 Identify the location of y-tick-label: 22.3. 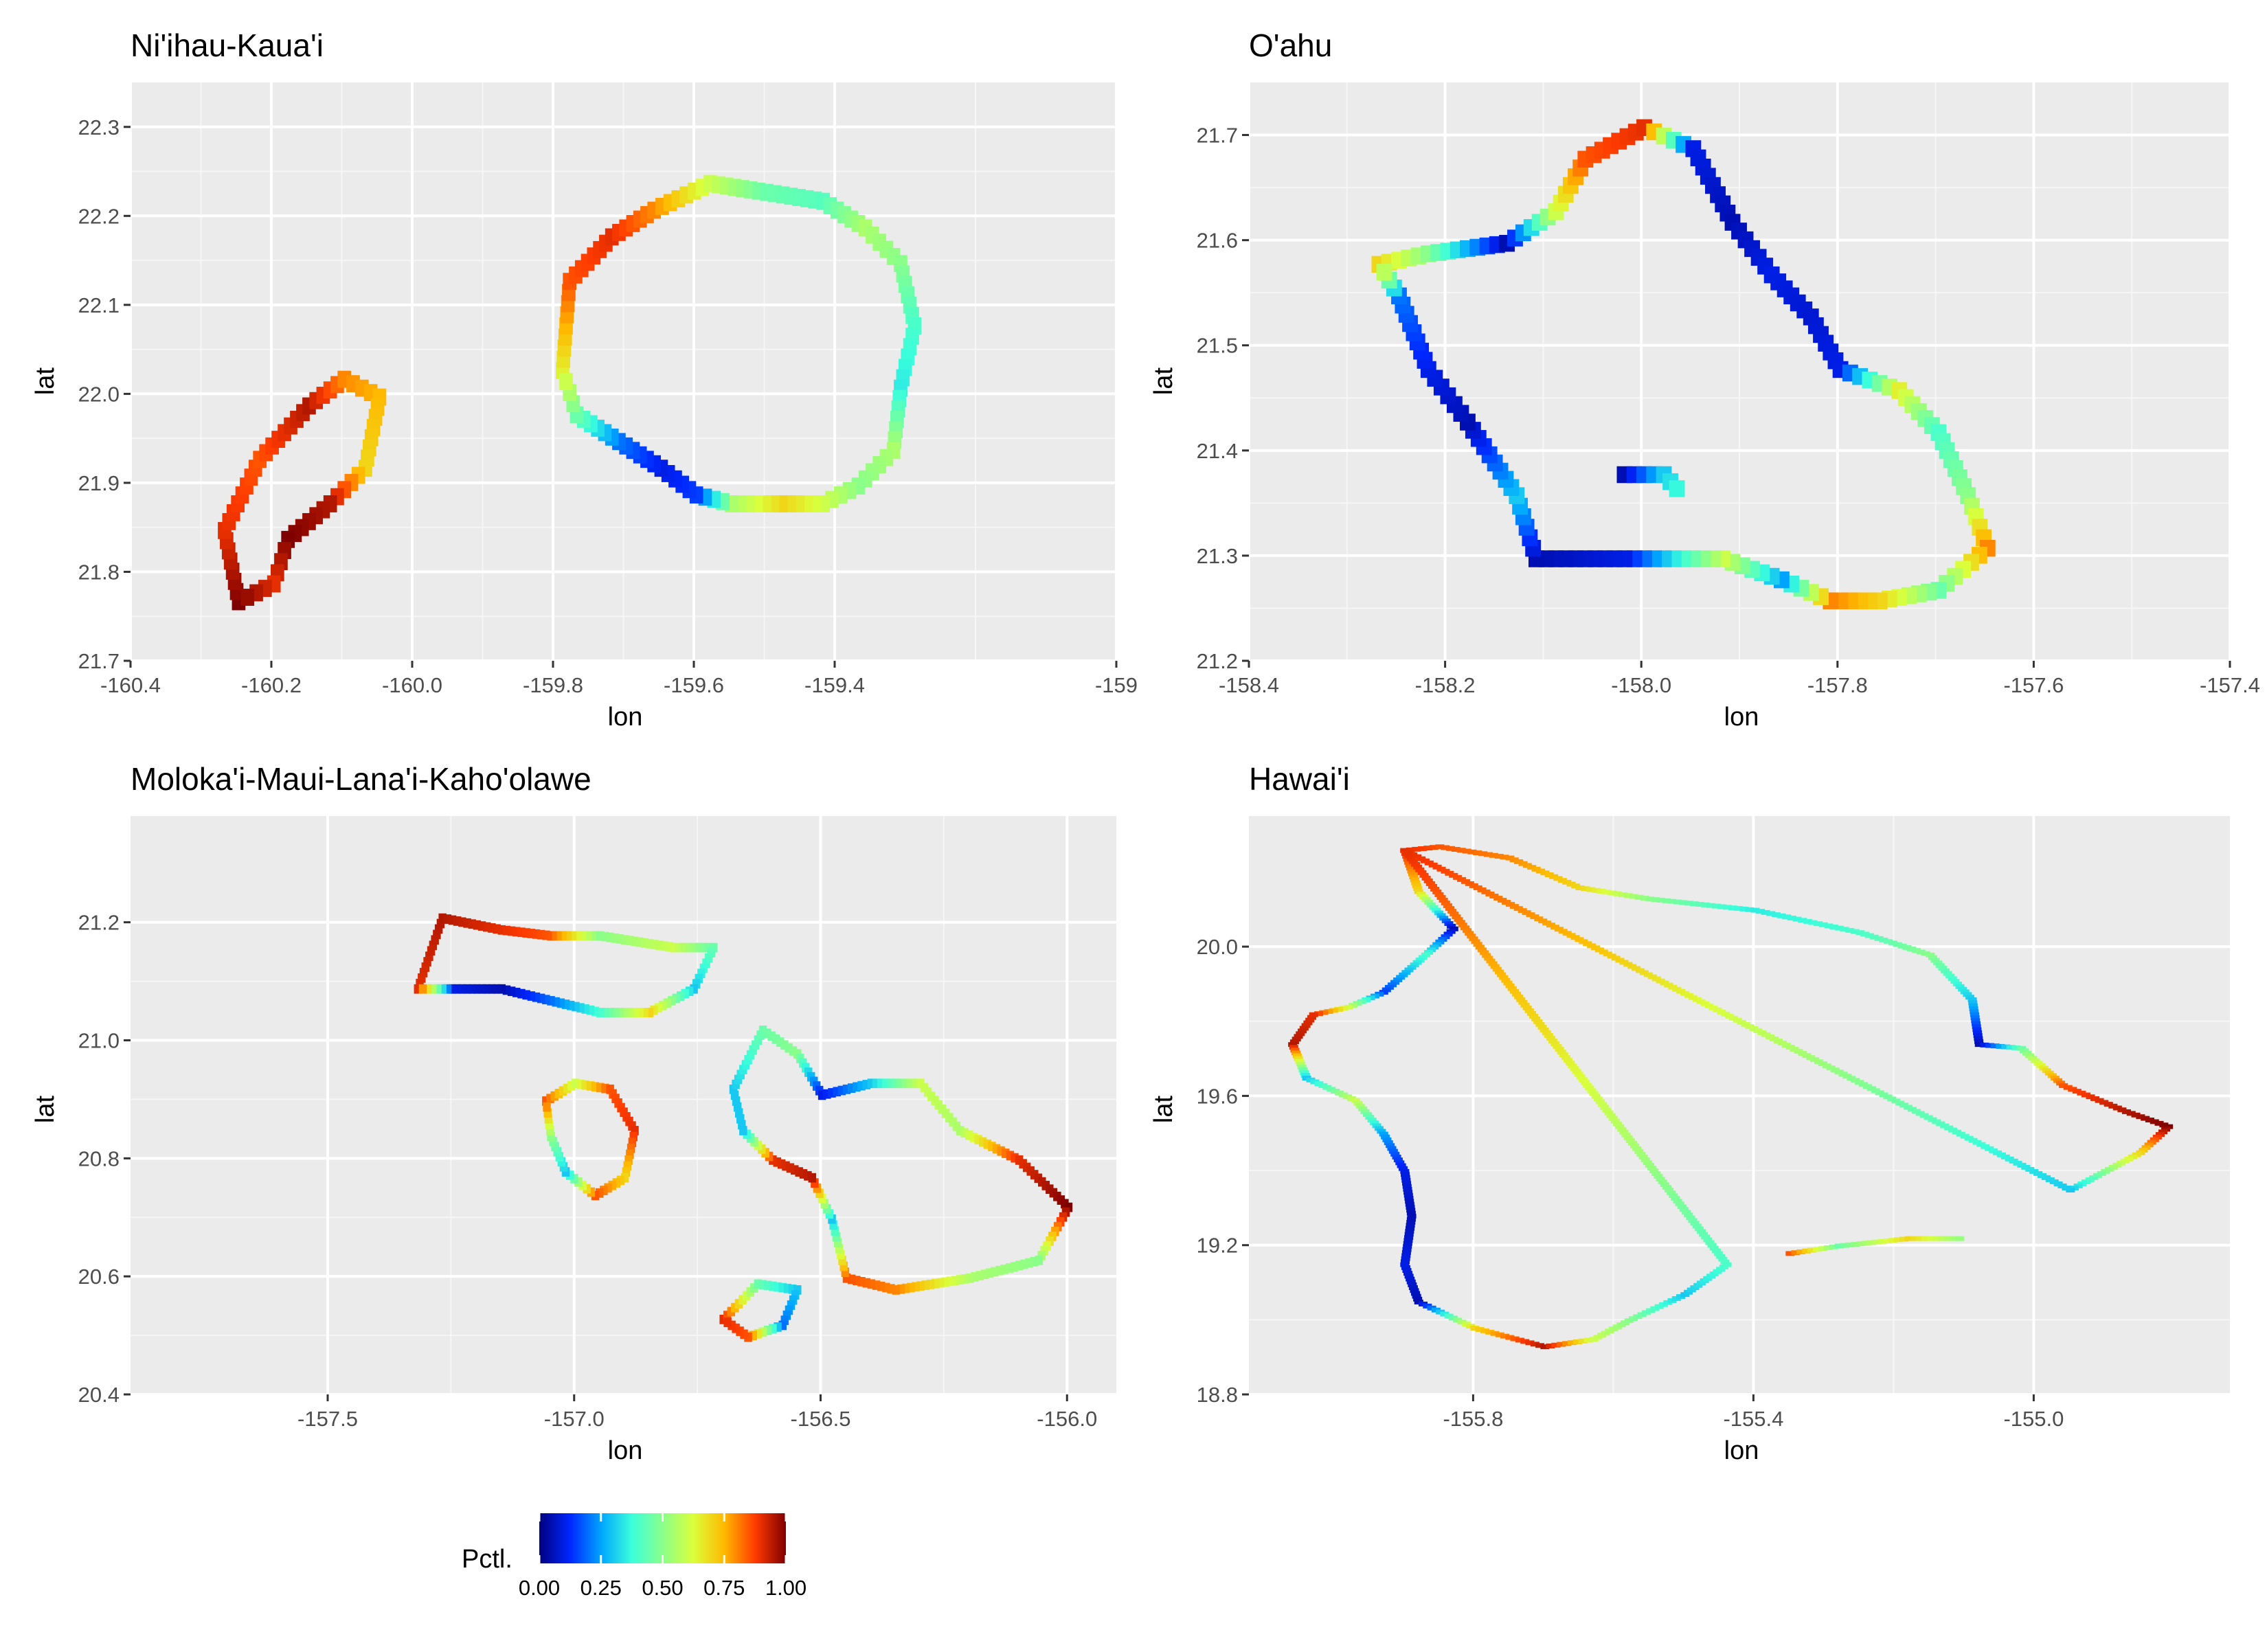
(99, 127).